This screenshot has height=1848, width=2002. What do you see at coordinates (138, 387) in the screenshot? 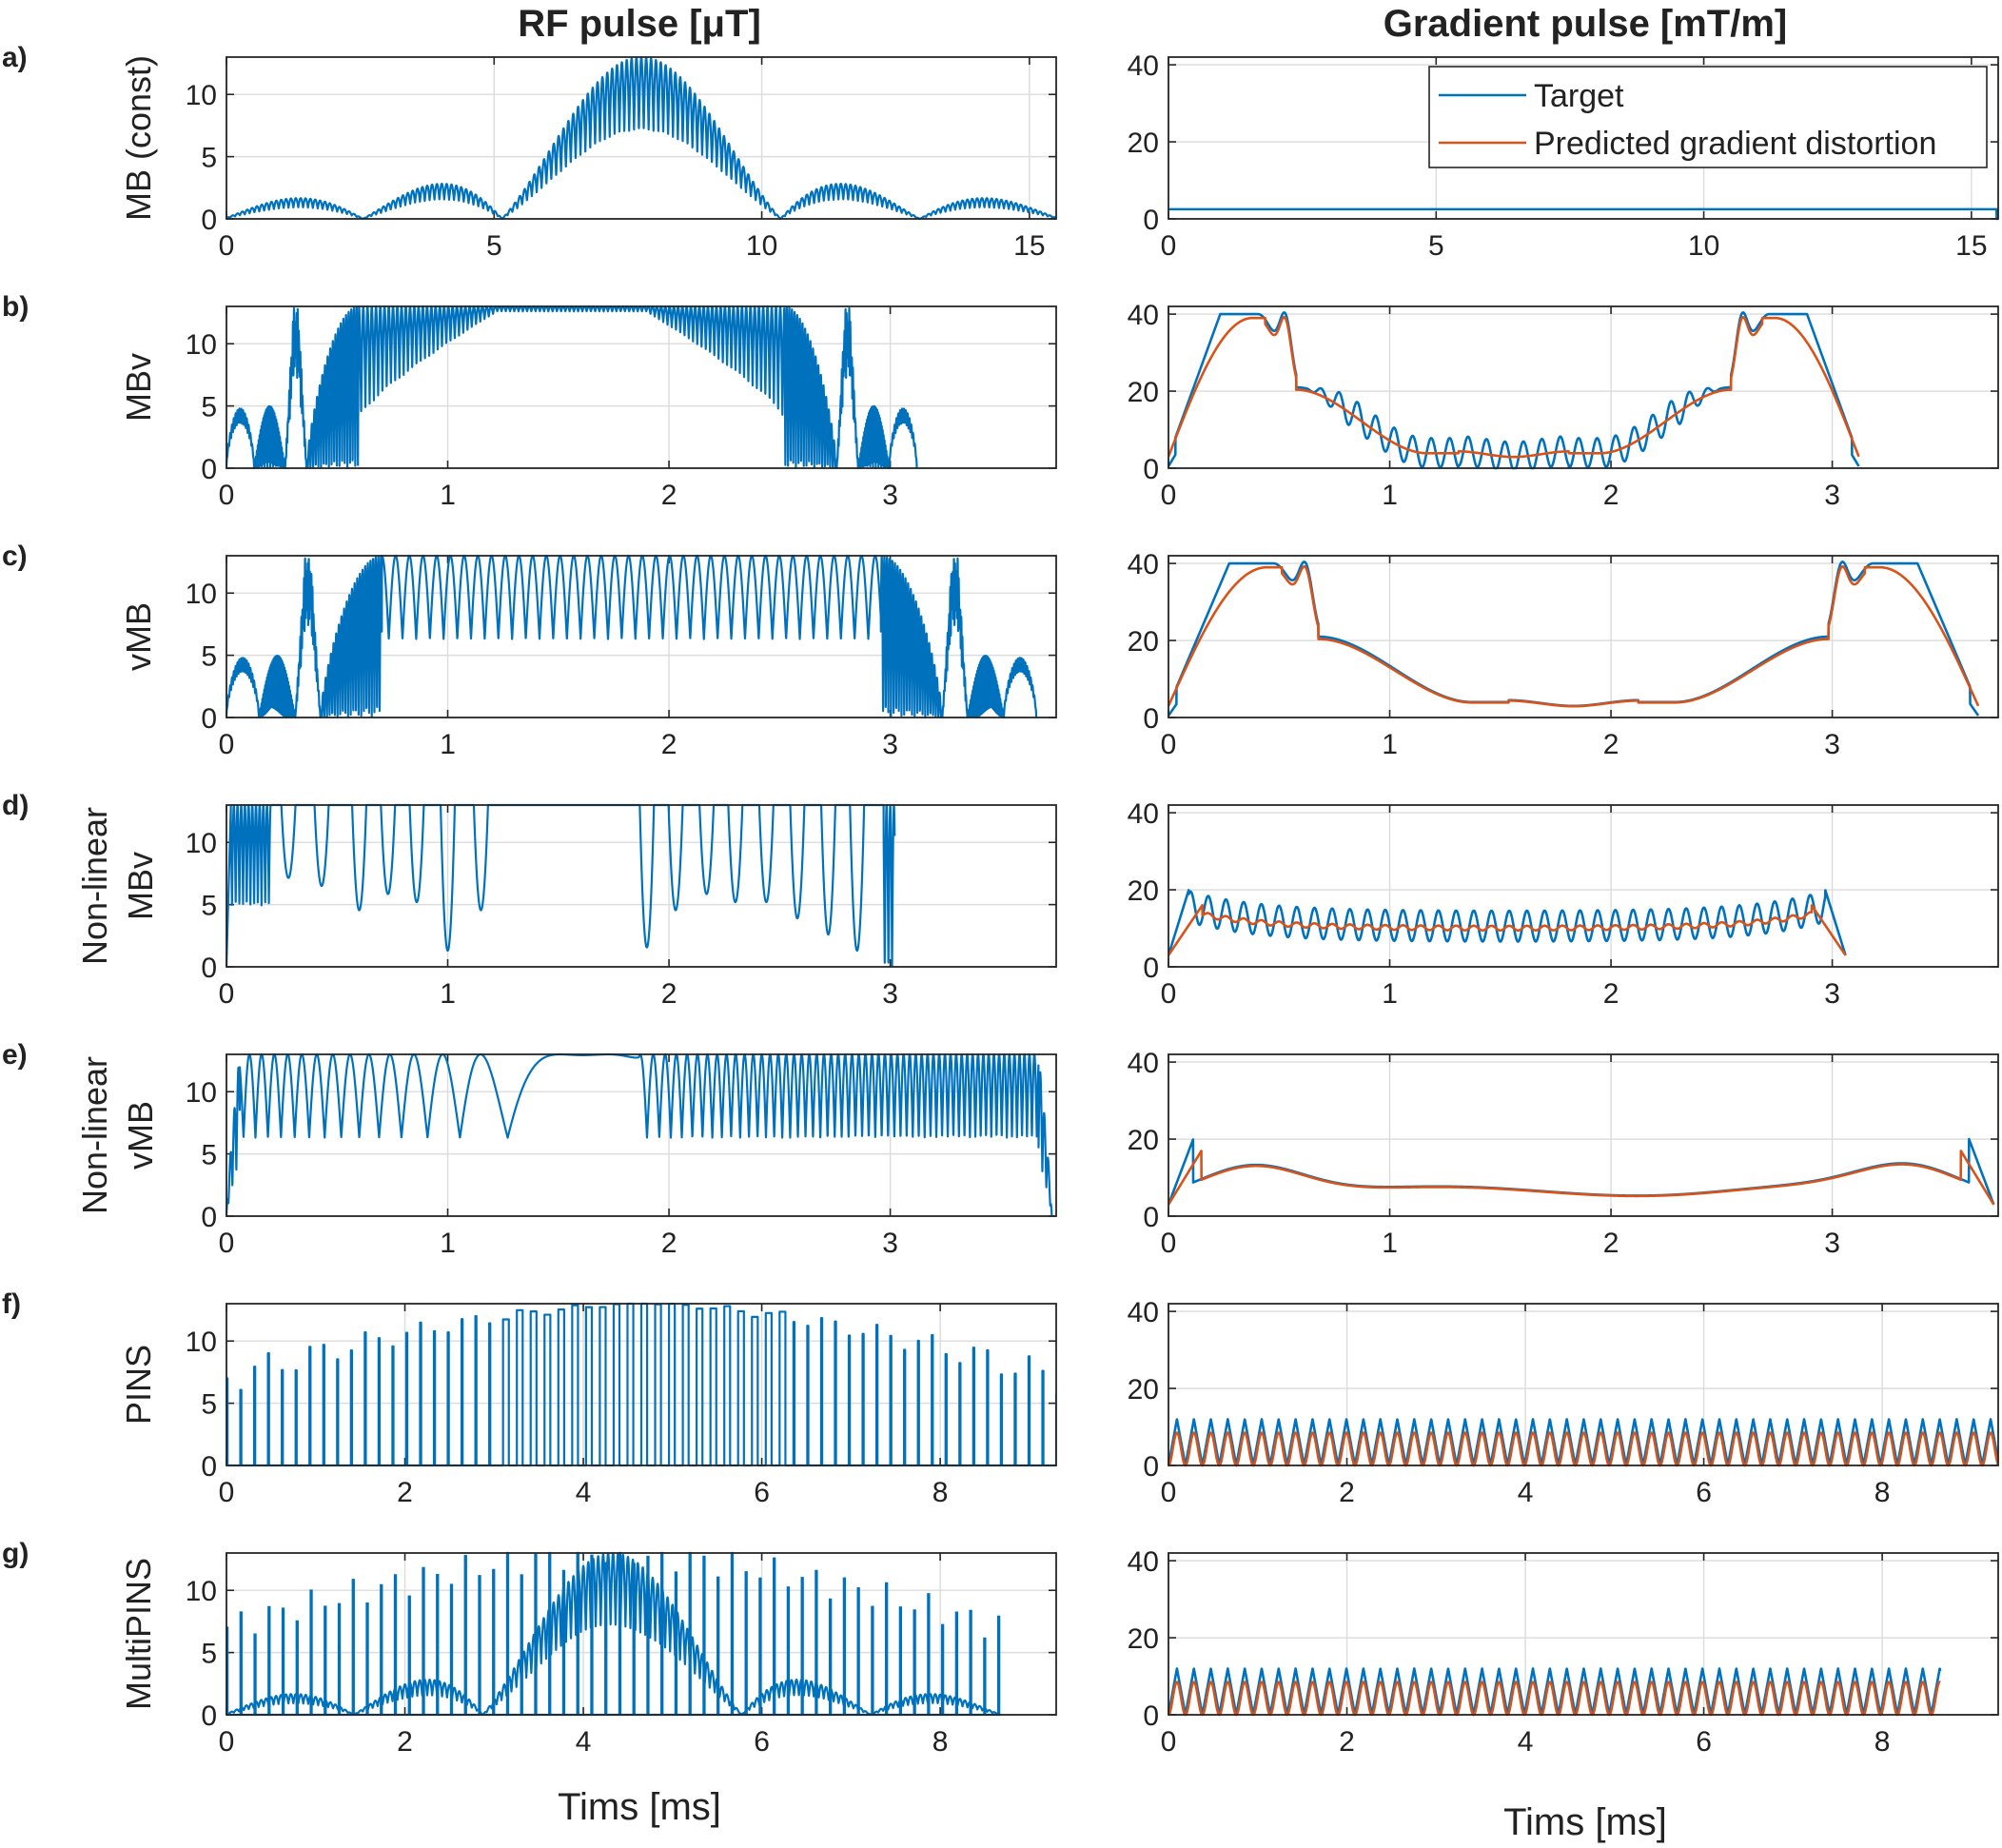
I see `rf-y-axis-label: MBv` at bounding box center [138, 387].